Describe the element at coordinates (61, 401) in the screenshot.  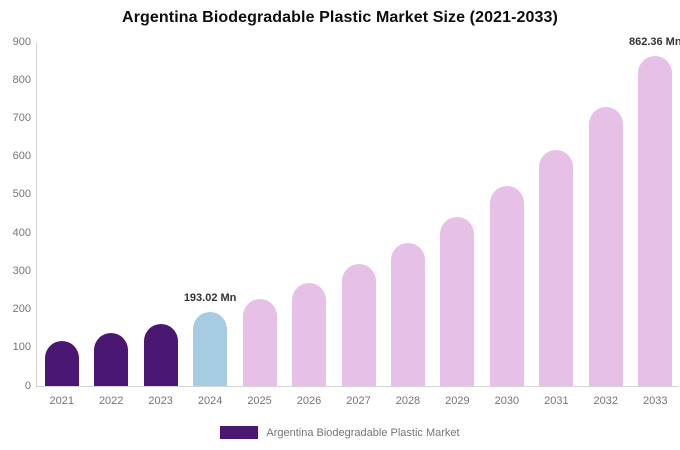
I see `x-tick-label-2021: 2021` at that location.